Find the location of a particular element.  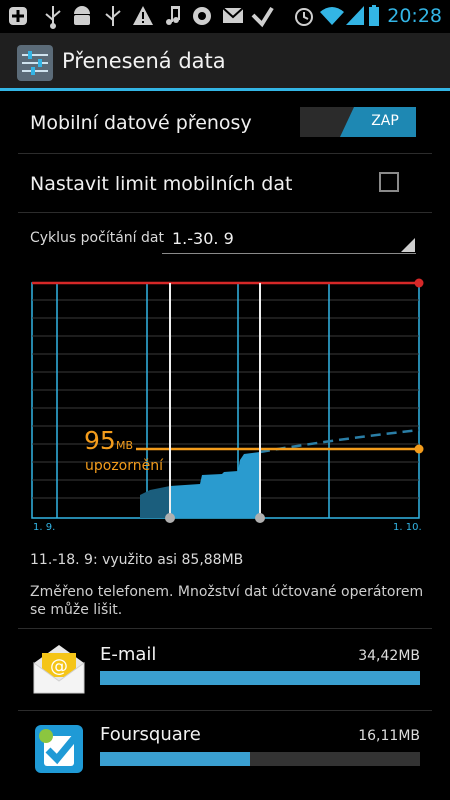

warning-unit: MB is located at coordinates (124, 445).